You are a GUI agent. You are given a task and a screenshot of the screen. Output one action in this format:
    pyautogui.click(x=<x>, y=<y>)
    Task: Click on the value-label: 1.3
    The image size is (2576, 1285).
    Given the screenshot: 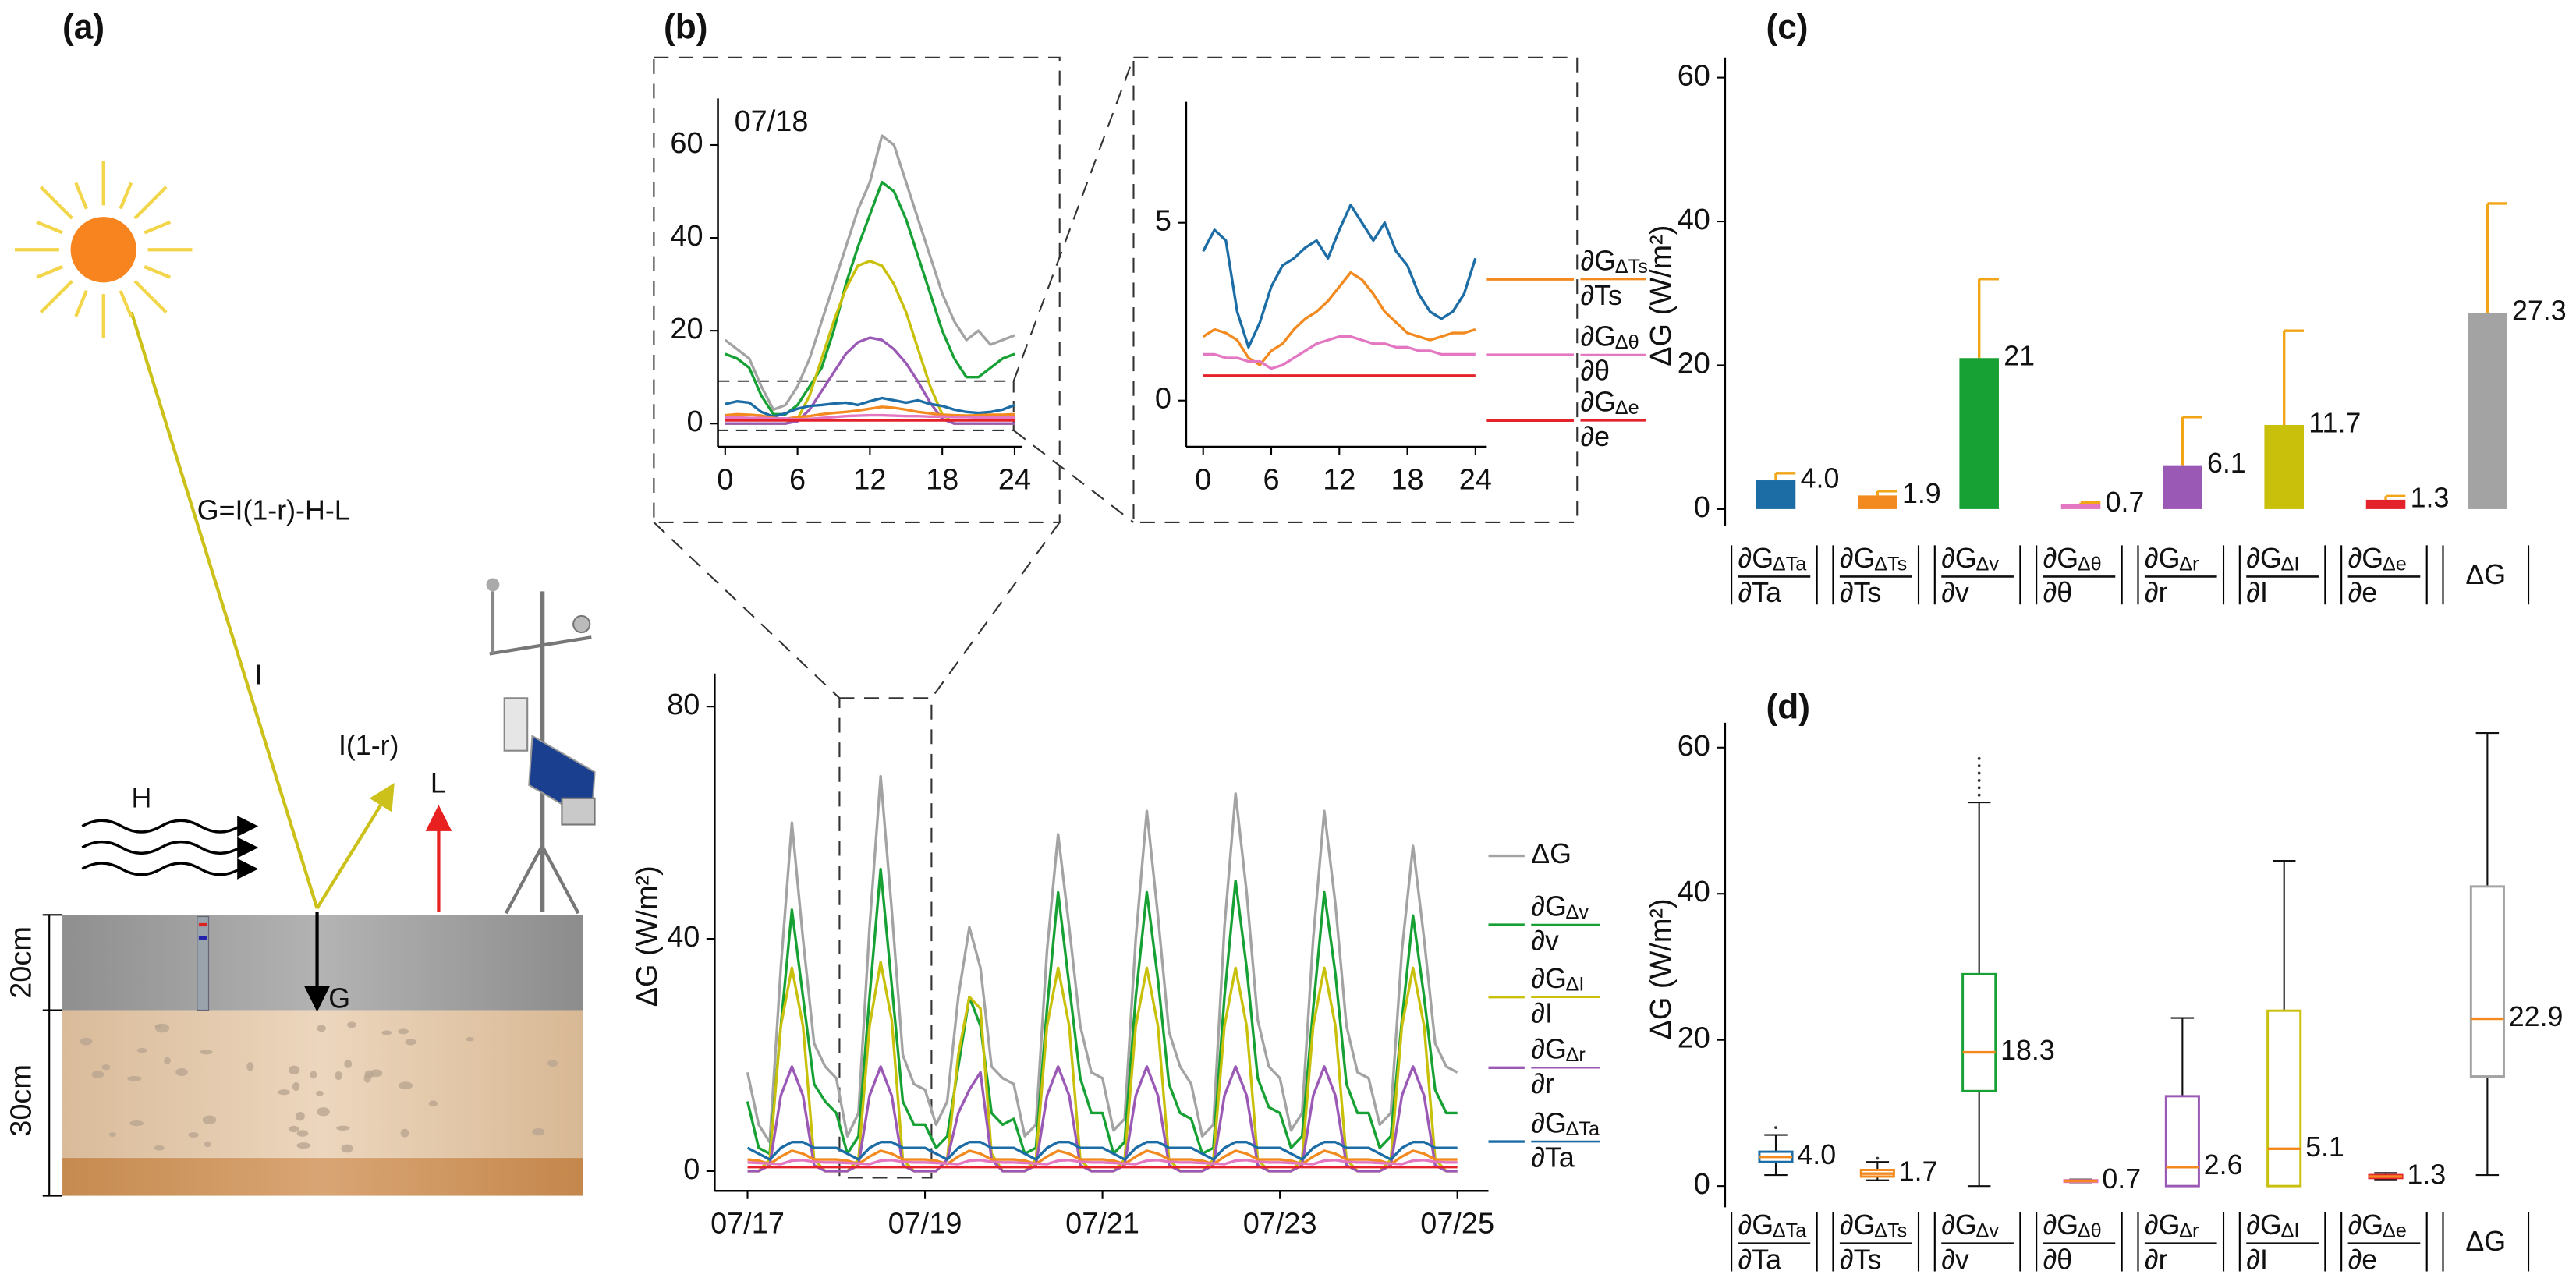 What is the action you would take?
    pyautogui.click(x=2426, y=1174)
    